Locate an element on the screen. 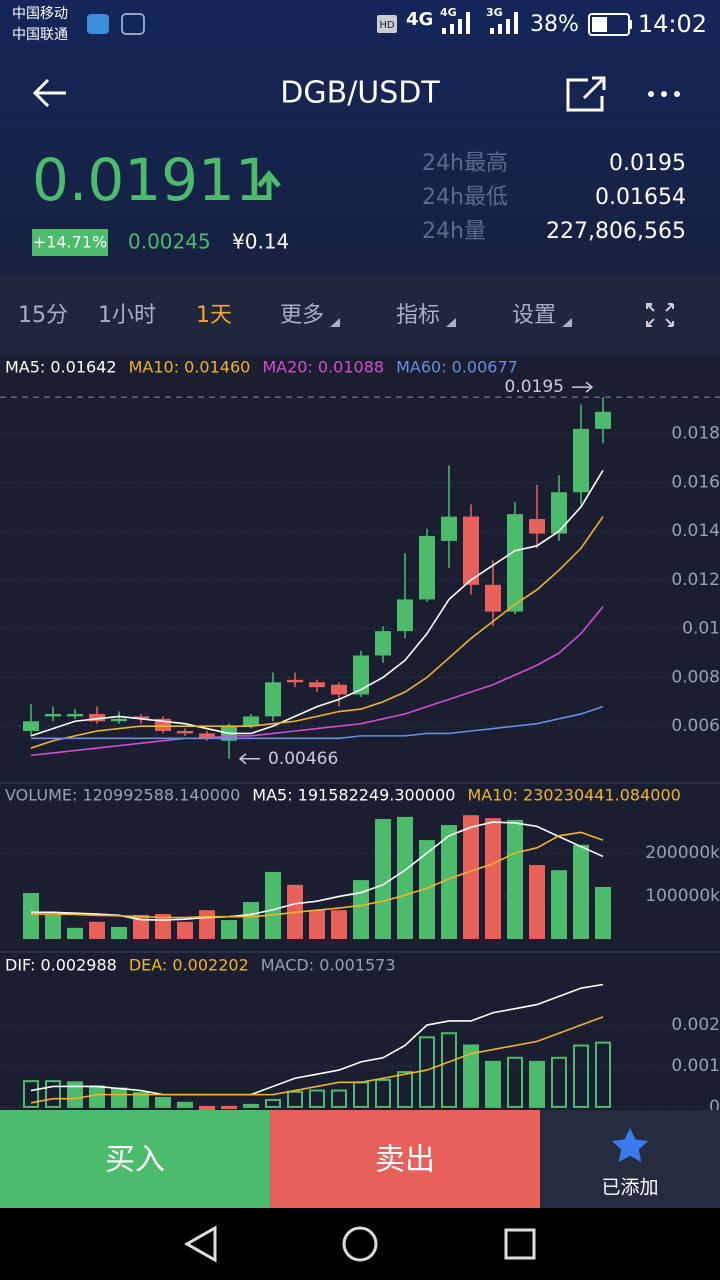 The width and height of the screenshot is (720, 1280). app-icon is located at coordinates (98, 24).